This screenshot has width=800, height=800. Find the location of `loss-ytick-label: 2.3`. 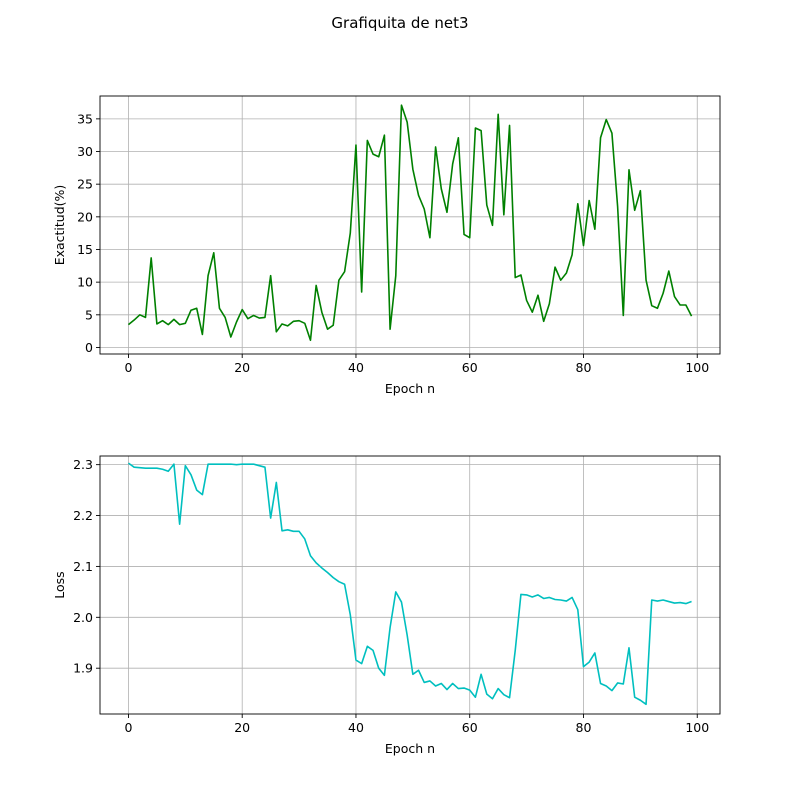

loss-ytick-label: 2.3 is located at coordinates (83, 464).